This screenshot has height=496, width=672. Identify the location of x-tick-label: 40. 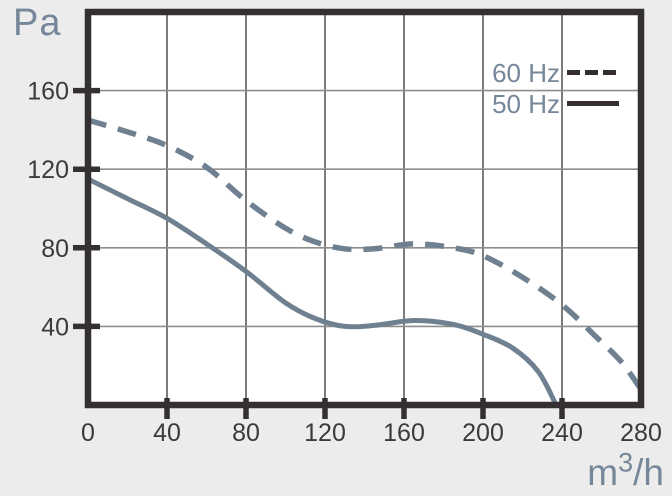
(167, 433).